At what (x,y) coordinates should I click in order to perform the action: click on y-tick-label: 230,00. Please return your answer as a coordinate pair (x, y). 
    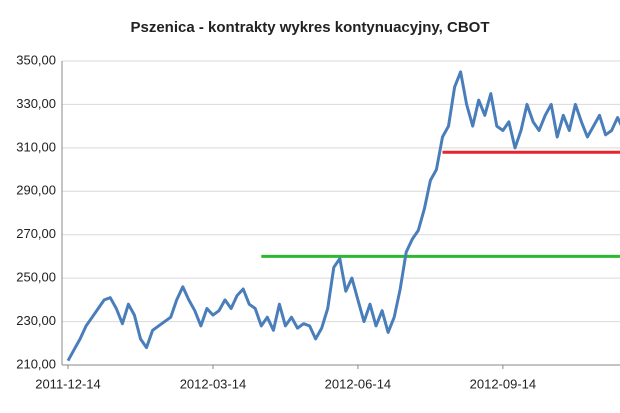
    Looking at the image, I should click on (36, 320).